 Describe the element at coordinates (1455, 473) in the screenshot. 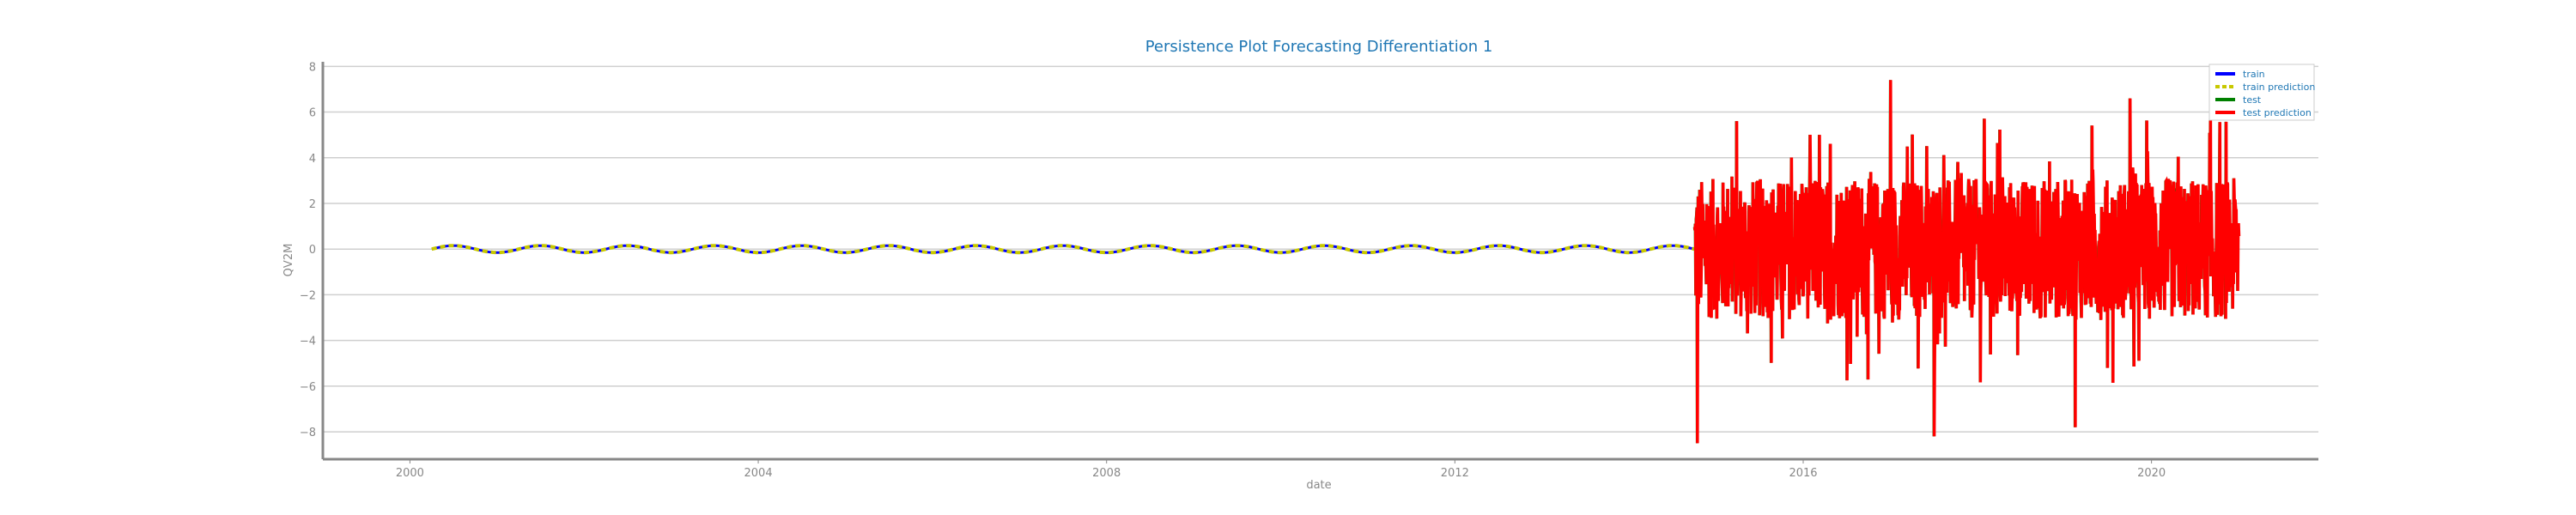

I see `x-tick-label: 2012` at that location.